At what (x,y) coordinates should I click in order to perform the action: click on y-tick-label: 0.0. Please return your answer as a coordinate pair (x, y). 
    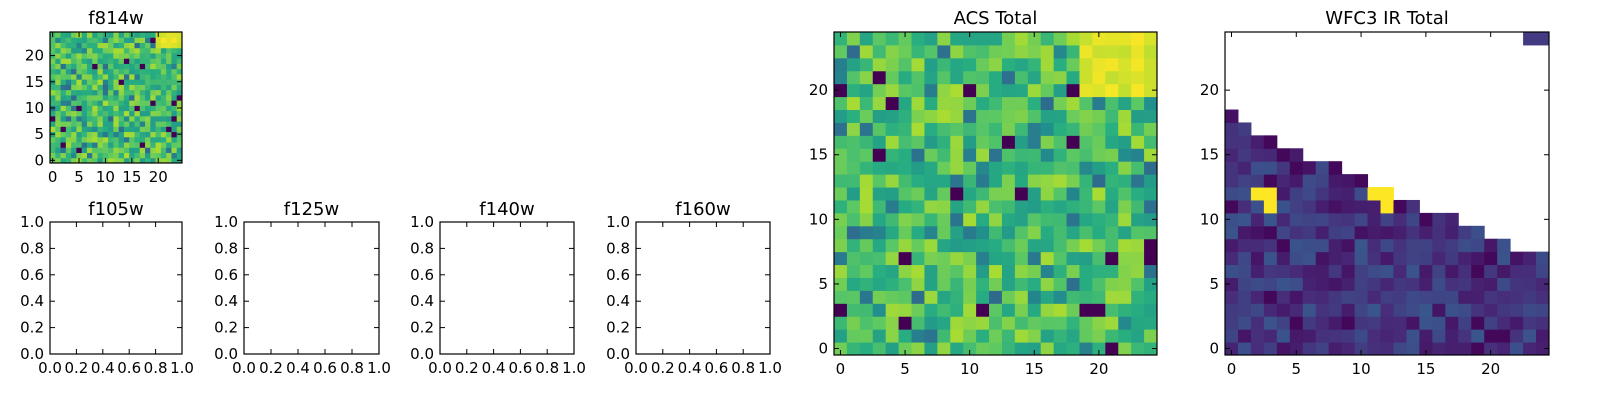
    Looking at the image, I should click on (422, 354).